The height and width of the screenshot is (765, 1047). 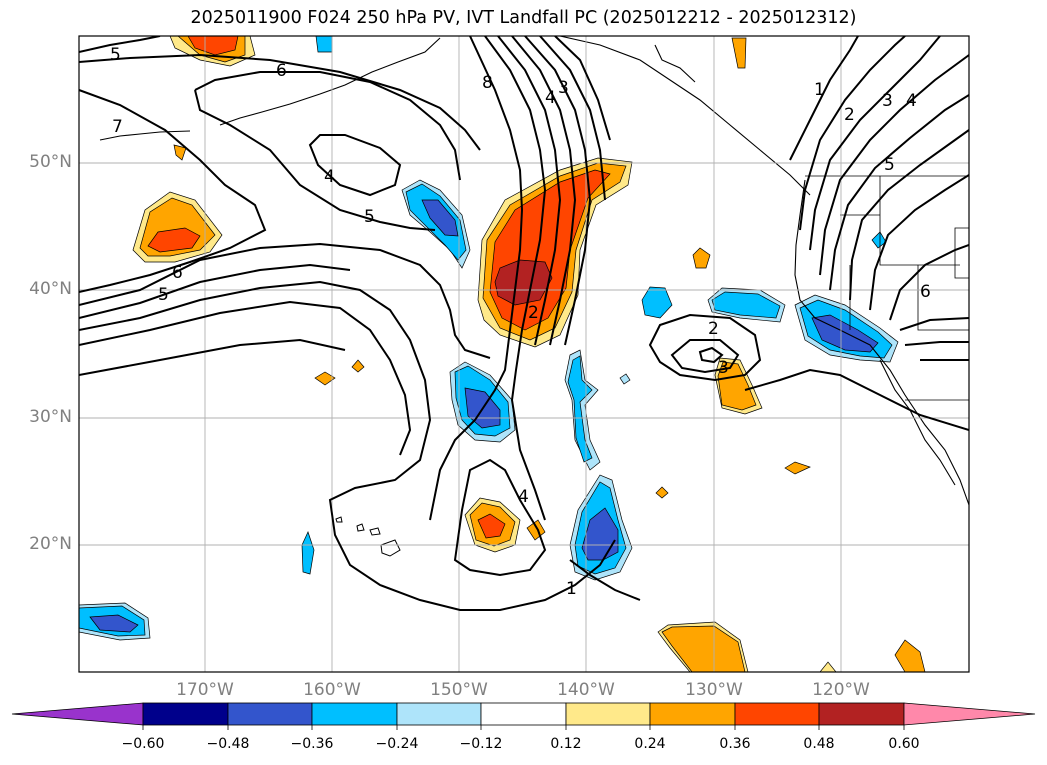 What do you see at coordinates (459, 690) in the screenshot?
I see `lon-label: 150°W` at bounding box center [459, 690].